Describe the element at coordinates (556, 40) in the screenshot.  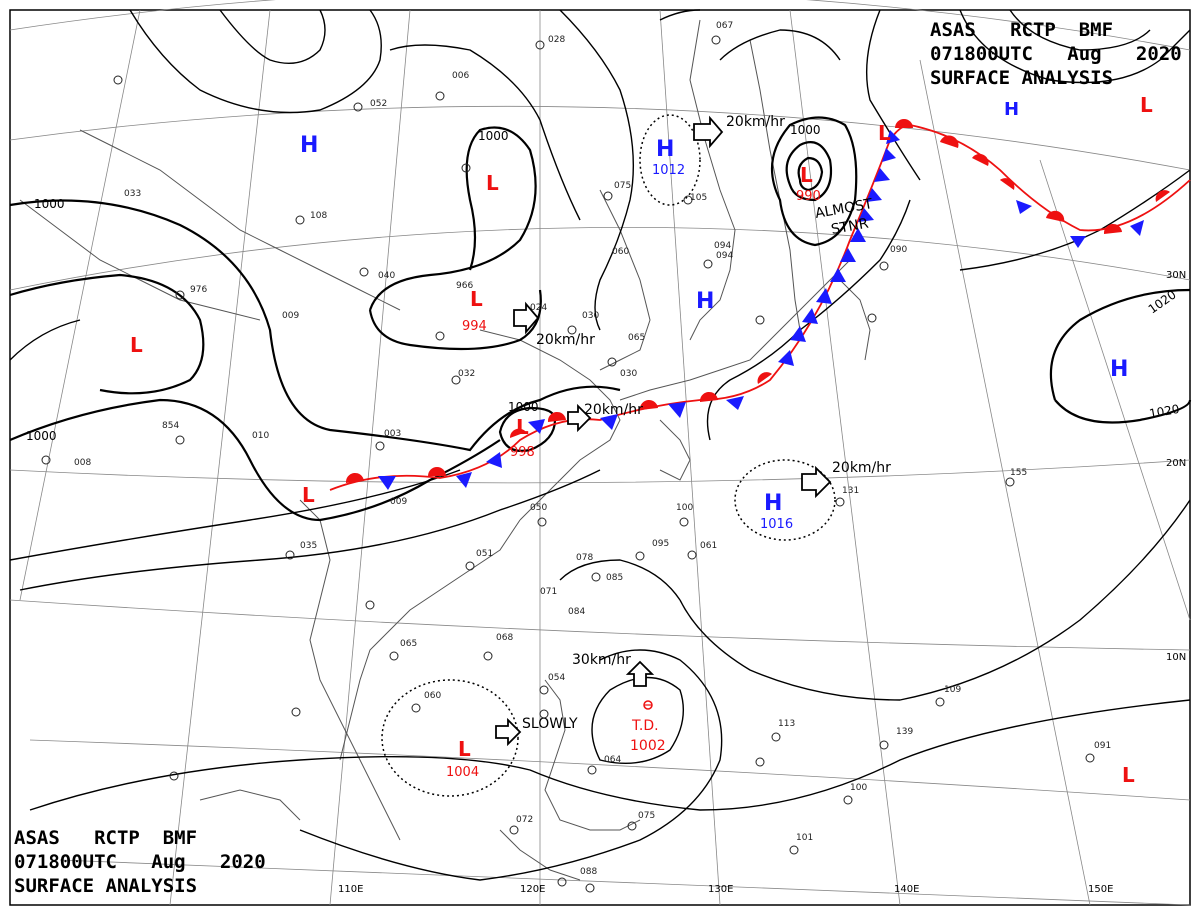
I see `station-value: 028` at that location.